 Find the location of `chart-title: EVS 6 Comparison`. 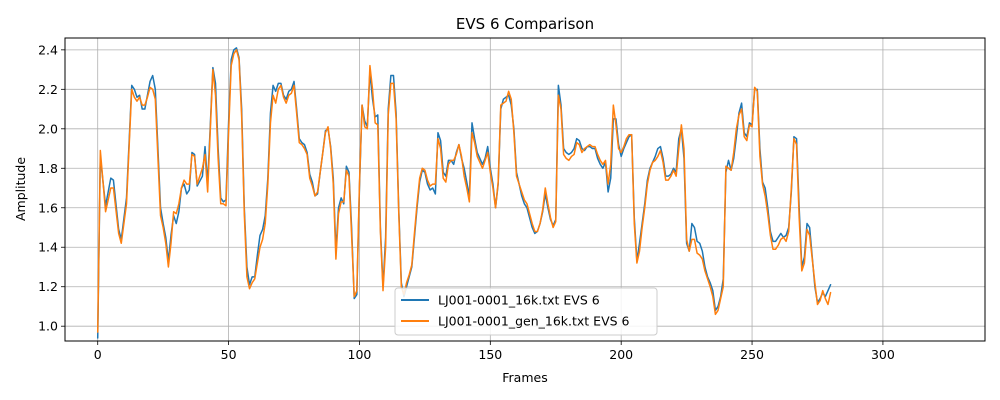

chart-title: EVS 6 Comparison is located at coordinates (525, 24).